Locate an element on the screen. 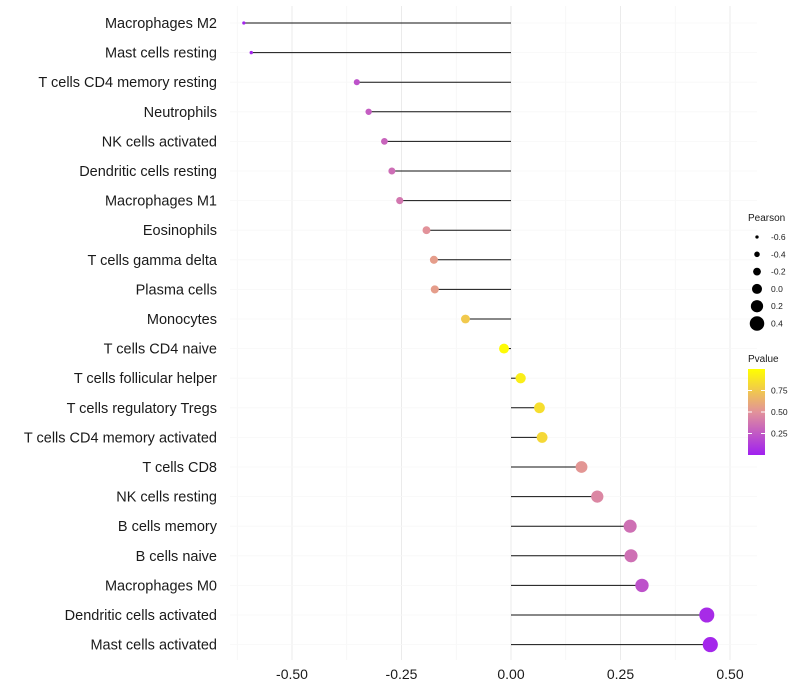  category-label: T cells regulatory Tregs is located at coordinates (142, 409).